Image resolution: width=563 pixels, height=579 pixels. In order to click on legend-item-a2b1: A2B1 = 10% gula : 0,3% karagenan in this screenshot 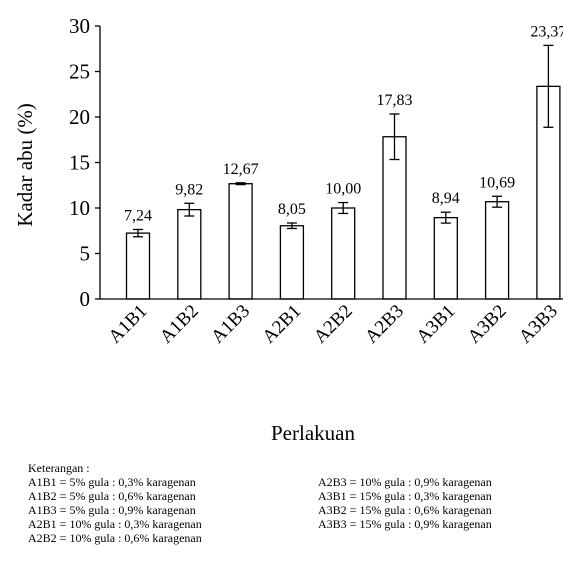, I will do `click(115, 524)`.